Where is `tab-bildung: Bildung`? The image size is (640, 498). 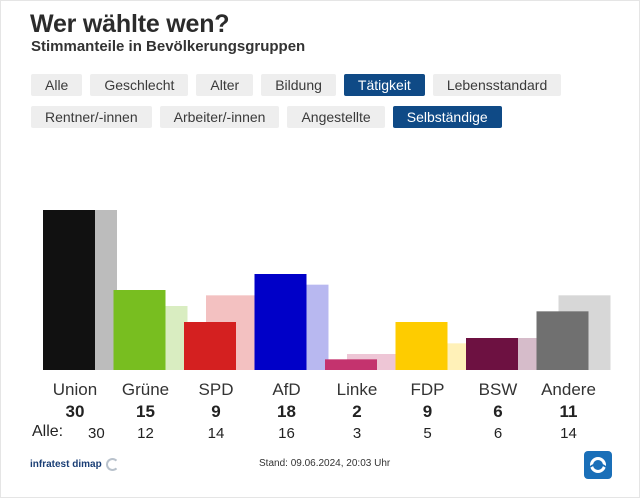
tab-bildung: Bildung is located at coordinates (298, 85).